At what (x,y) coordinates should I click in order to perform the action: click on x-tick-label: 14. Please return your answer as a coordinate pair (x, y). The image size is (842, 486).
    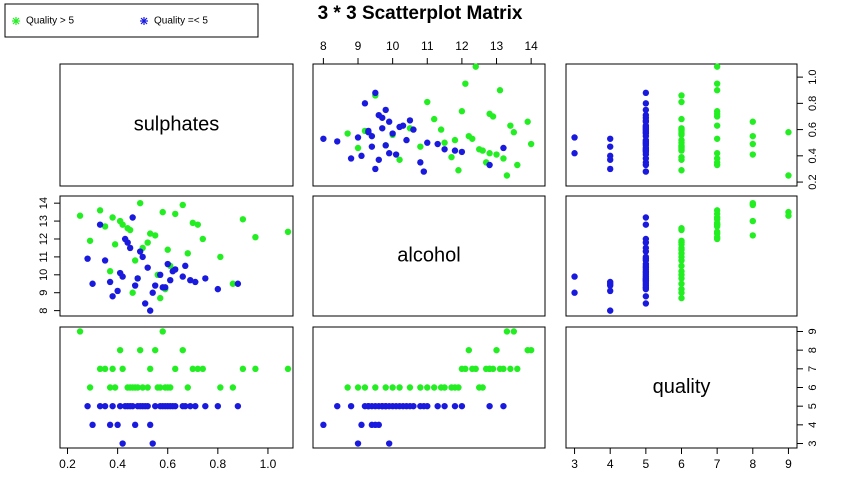
    Looking at the image, I should click on (531, 46).